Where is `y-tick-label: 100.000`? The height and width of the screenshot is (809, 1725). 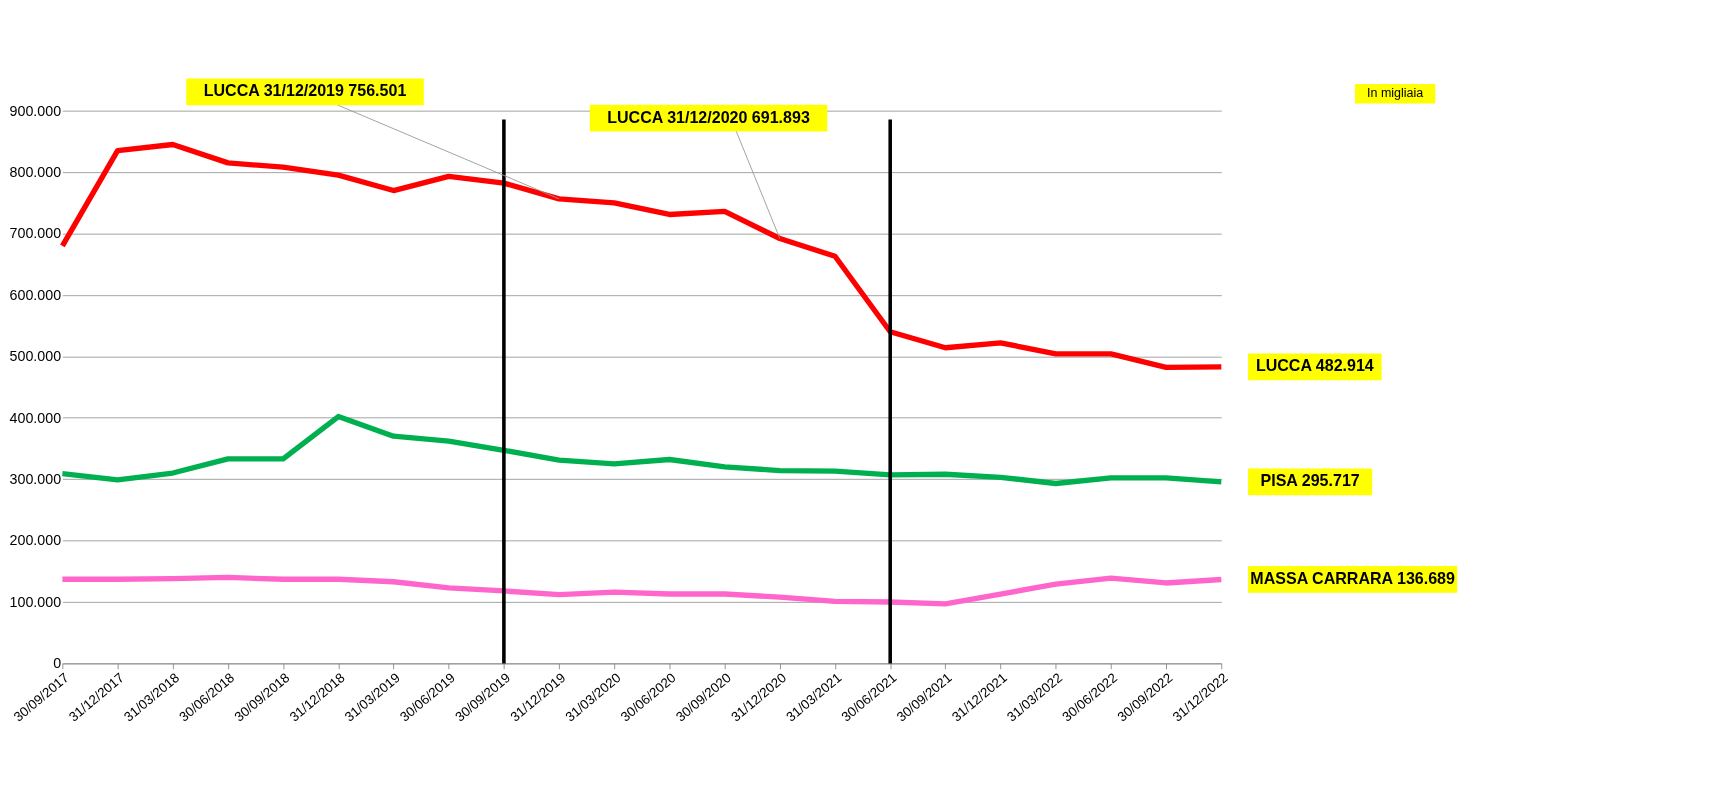 y-tick-label: 100.000 is located at coordinates (35, 601).